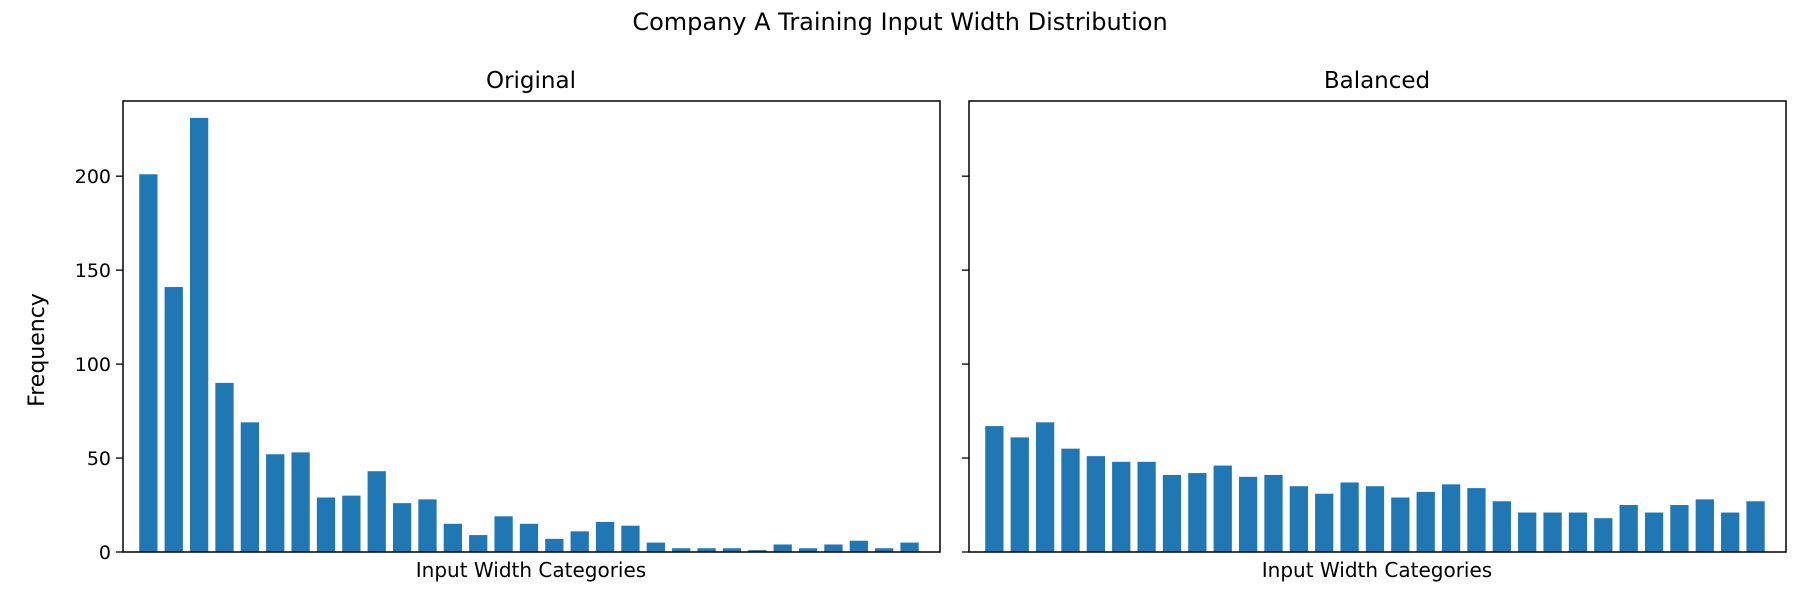 The width and height of the screenshot is (1800, 604). Describe the element at coordinates (1377, 81) in the screenshot. I see `balanced-panel-title: Balanced` at that location.